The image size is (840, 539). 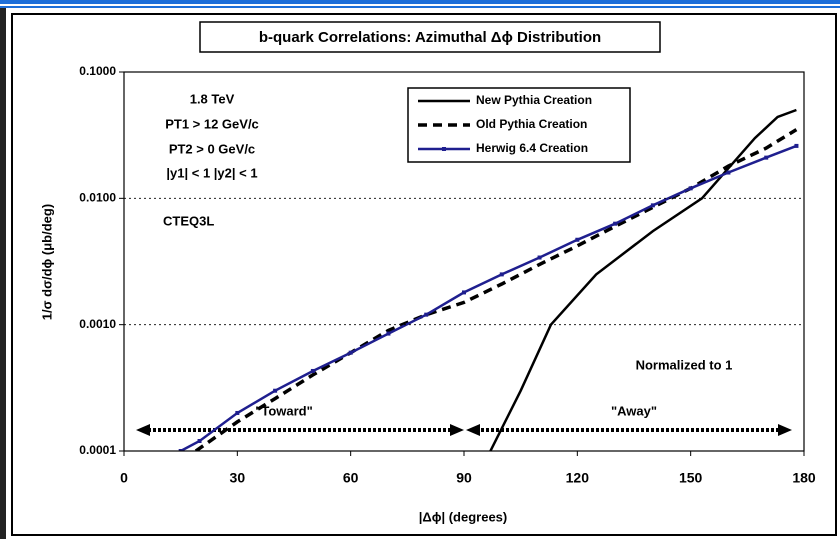 What do you see at coordinates (578, 478) in the screenshot?
I see `x-tick-label: 120` at bounding box center [578, 478].